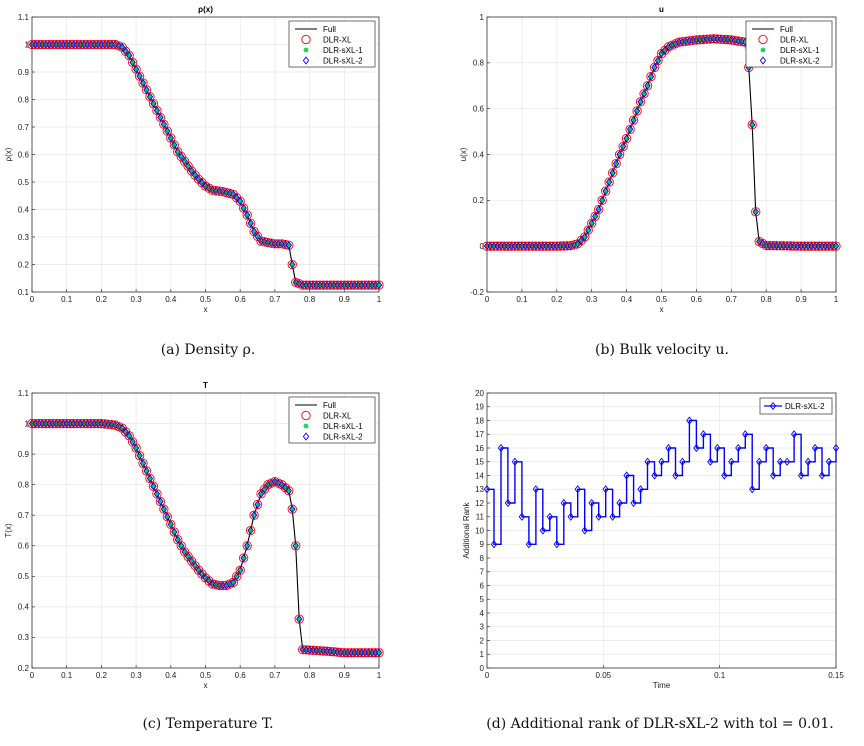 This screenshot has height=746, width=864. What do you see at coordinates (171, 675) in the screenshot?
I see `x-tick-label: 0.4` at bounding box center [171, 675].